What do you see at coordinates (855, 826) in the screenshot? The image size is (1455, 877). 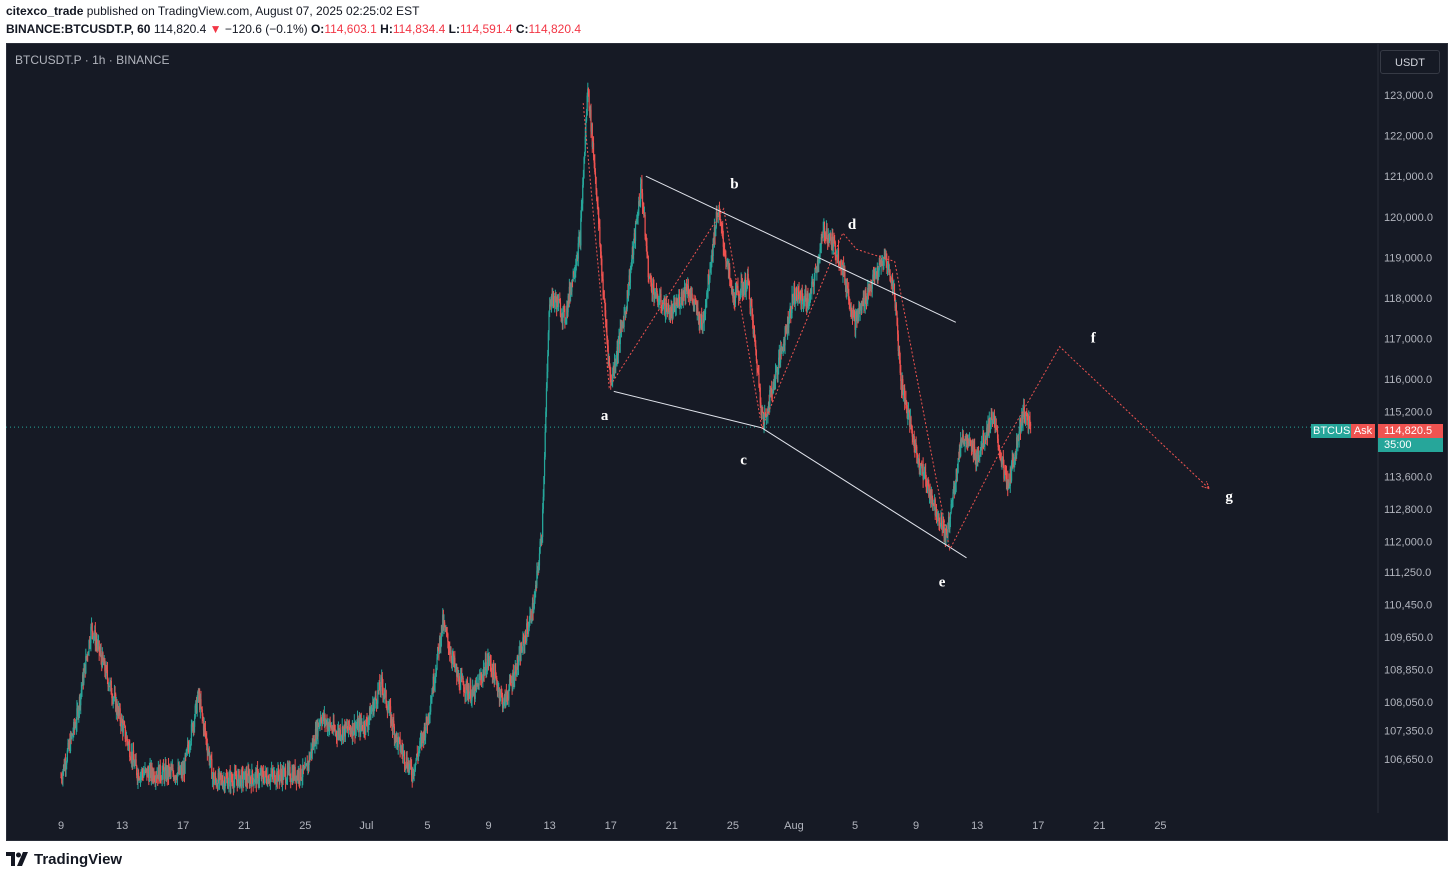 I see `x-tick-label: 5` at bounding box center [855, 826].